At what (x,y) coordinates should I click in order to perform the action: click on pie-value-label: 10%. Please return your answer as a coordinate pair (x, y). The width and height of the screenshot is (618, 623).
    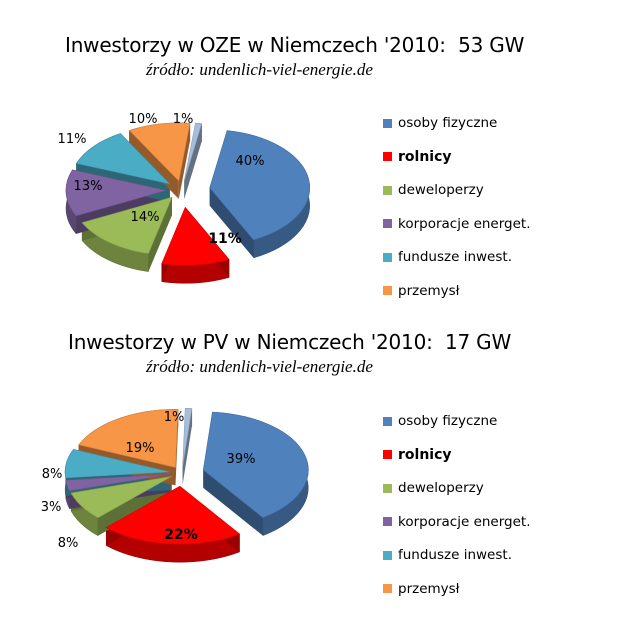
    Looking at the image, I should click on (143, 119).